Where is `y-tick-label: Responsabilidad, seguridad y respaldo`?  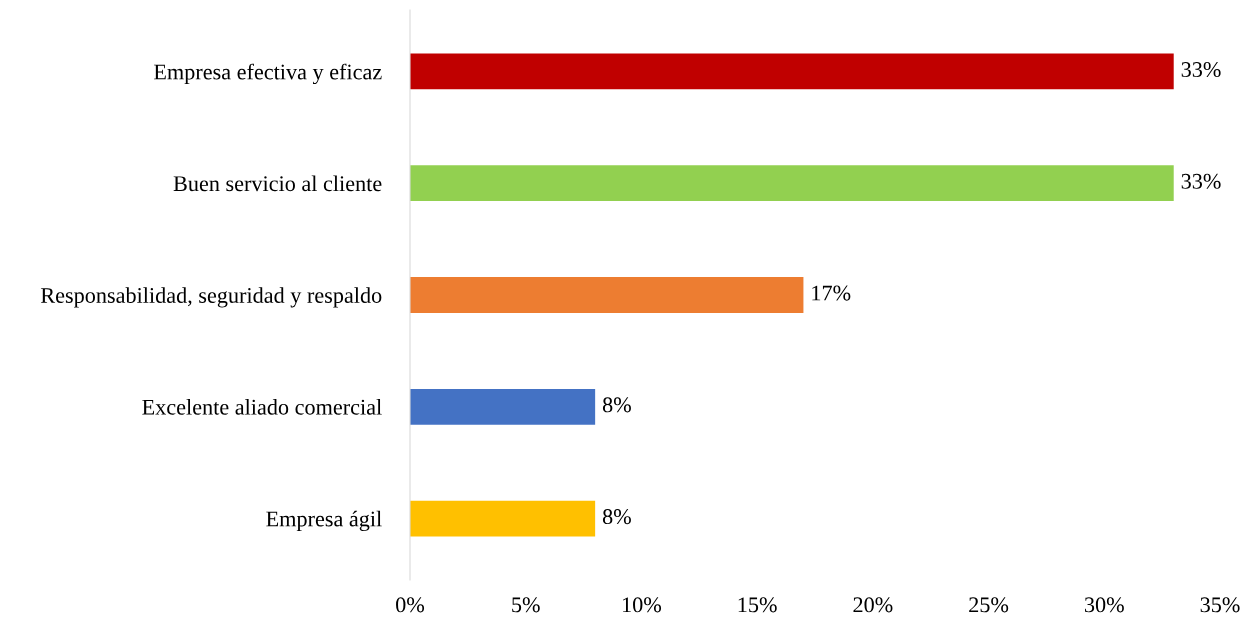 y-tick-label: Responsabilidad, seguridad y respaldo is located at coordinates (211, 297).